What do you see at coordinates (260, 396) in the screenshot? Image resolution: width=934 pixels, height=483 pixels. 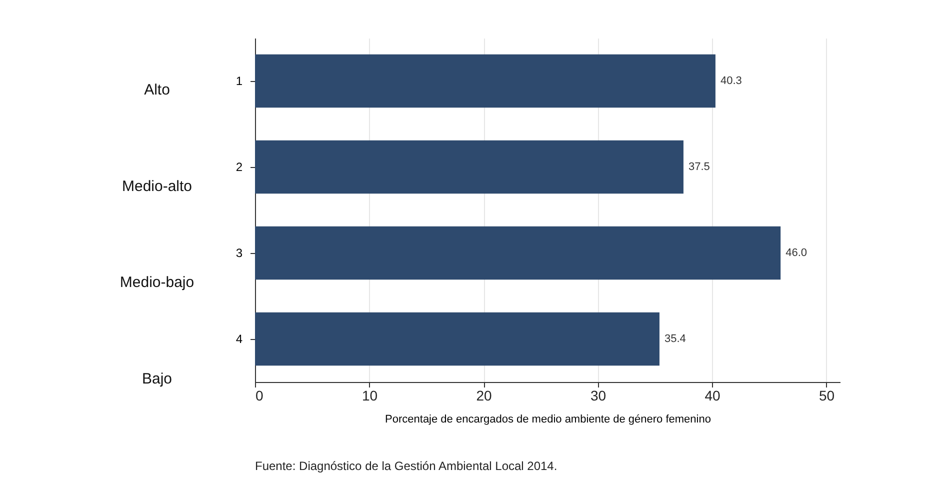 I see `x-tick-label: 0` at bounding box center [260, 396].